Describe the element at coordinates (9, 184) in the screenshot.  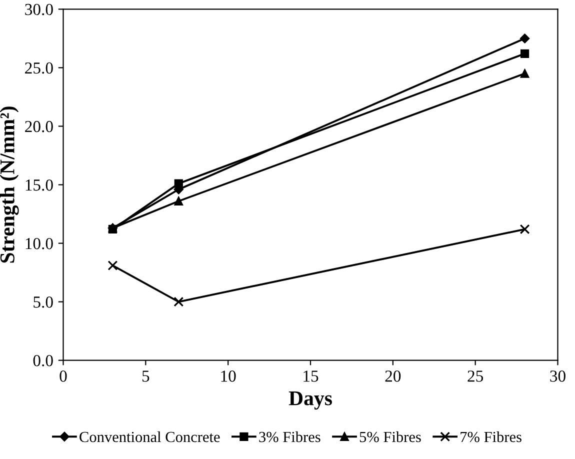
I see `y-axis-title: Strength (N/mm²)` at that location.